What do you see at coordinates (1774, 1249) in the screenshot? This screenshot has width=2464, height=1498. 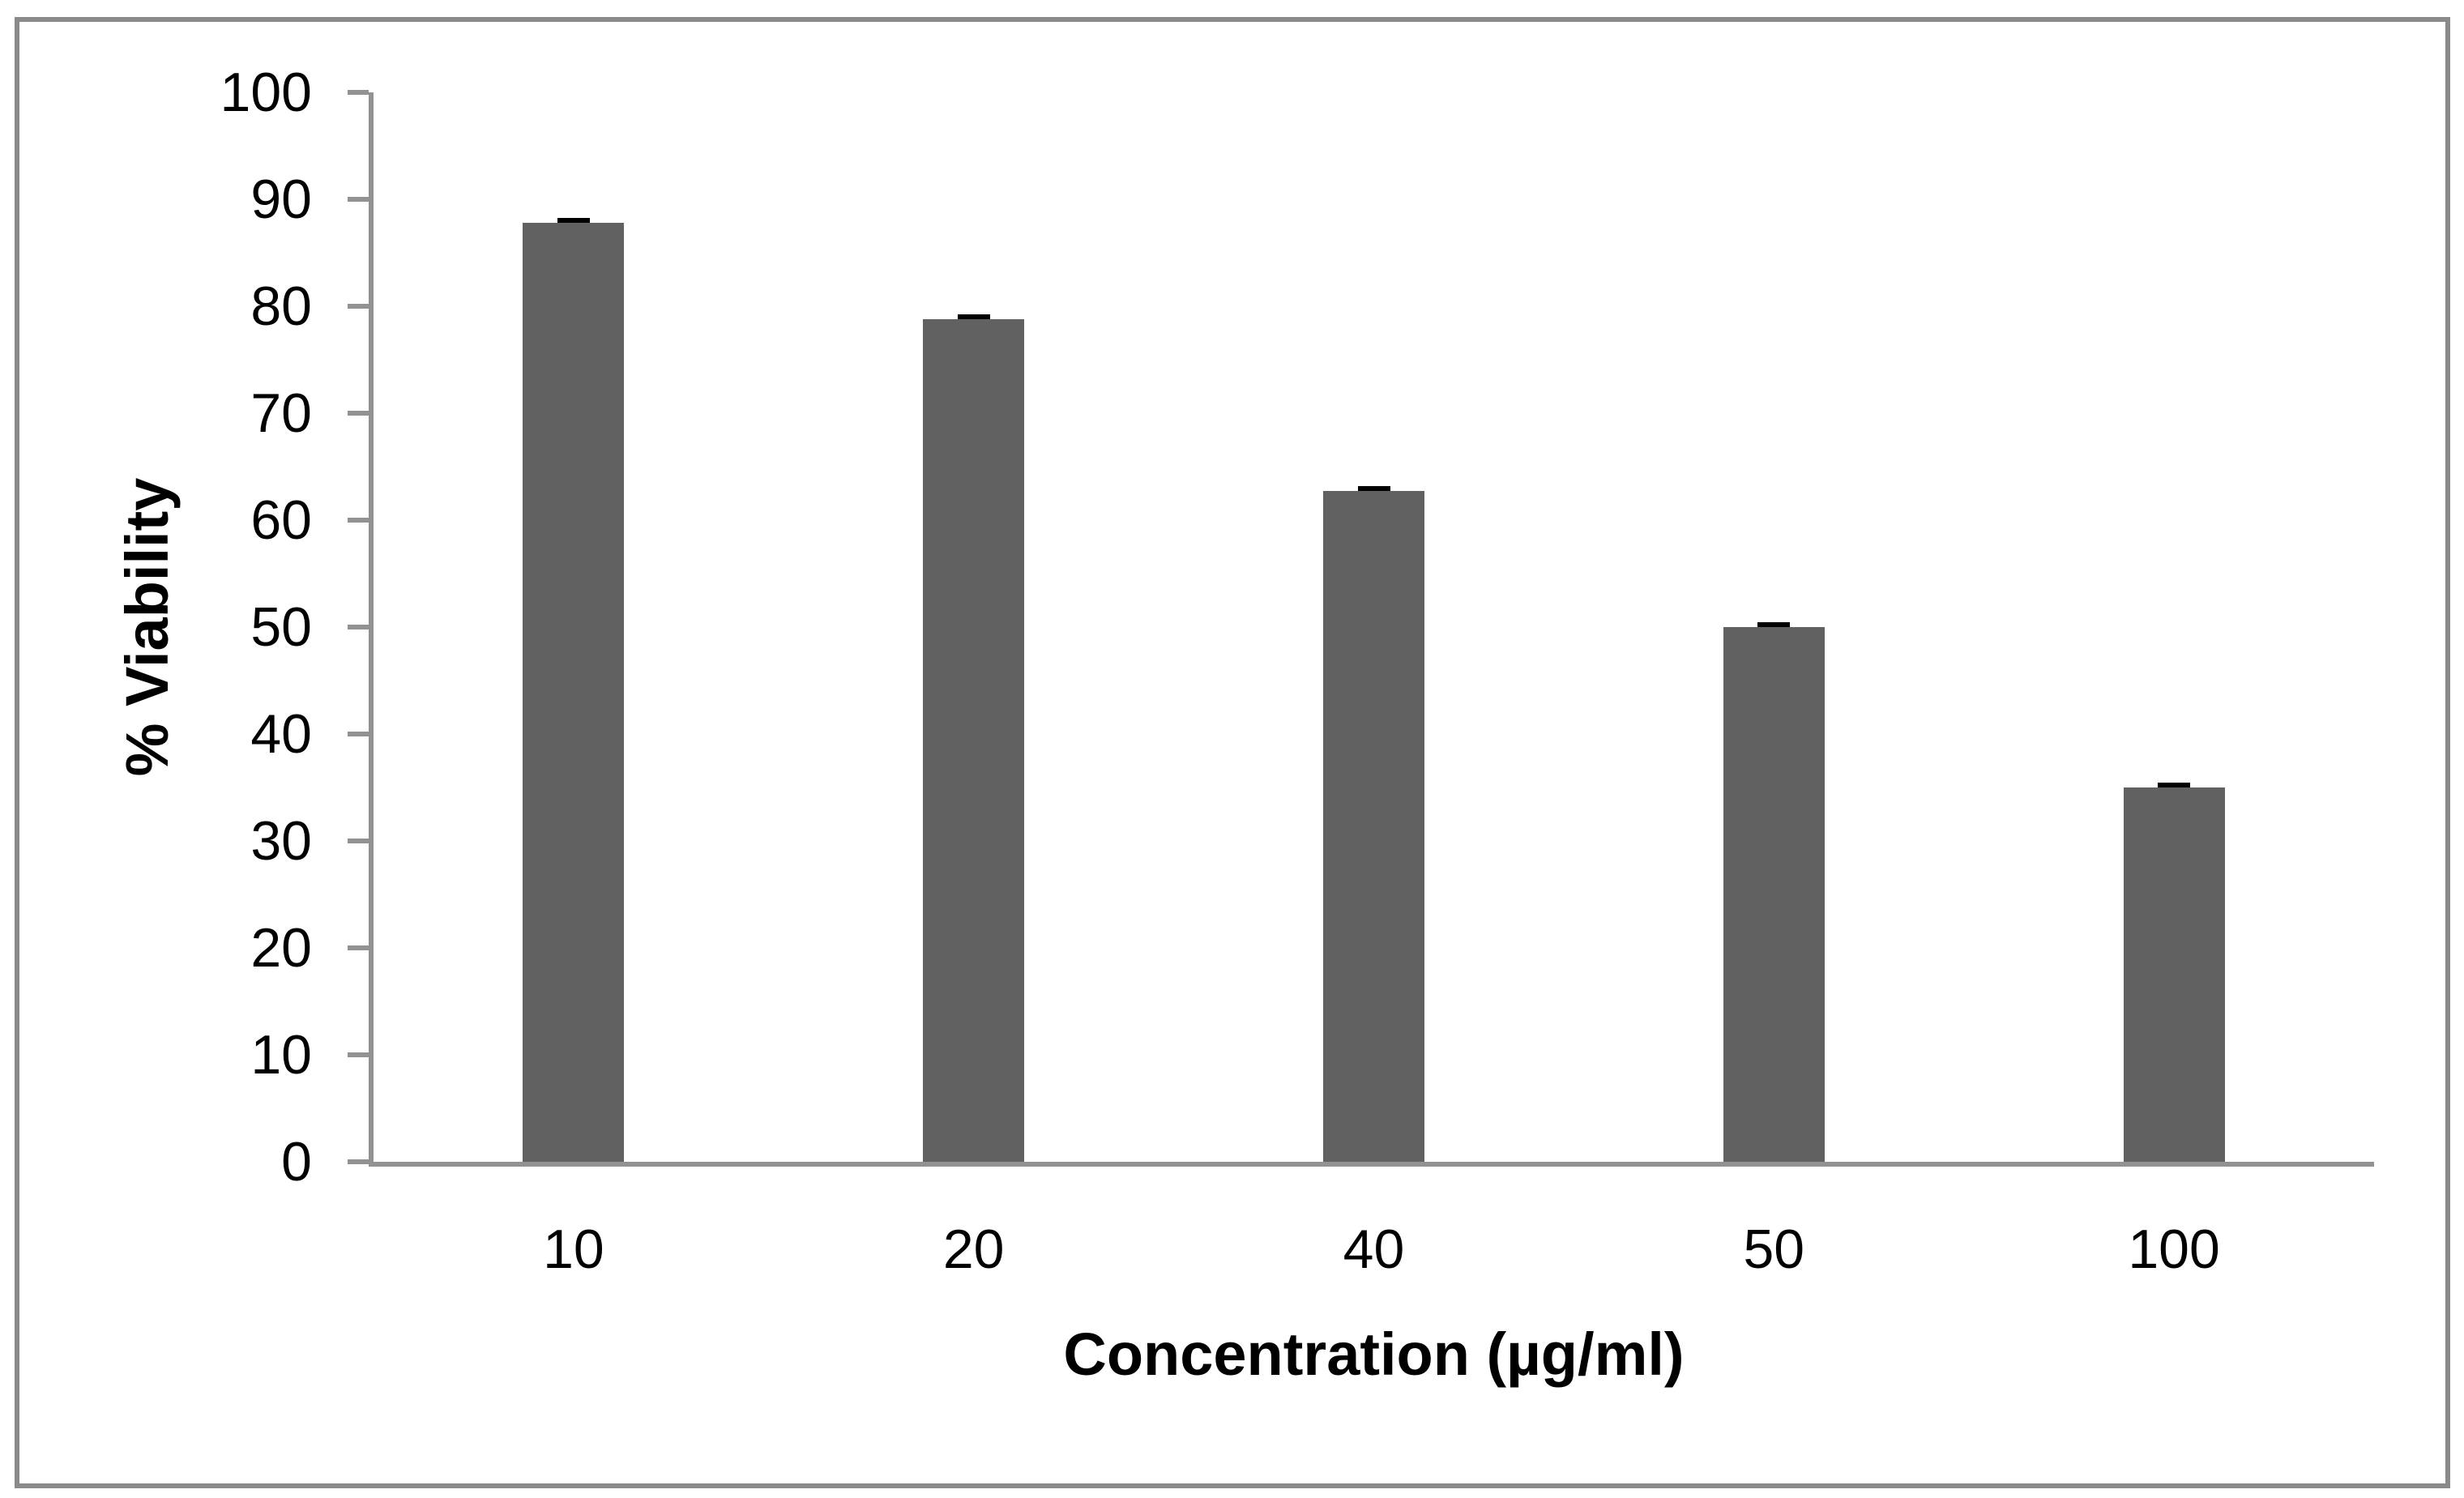 I see `x-category-label: 50` at bounding box center [1774, 1249].